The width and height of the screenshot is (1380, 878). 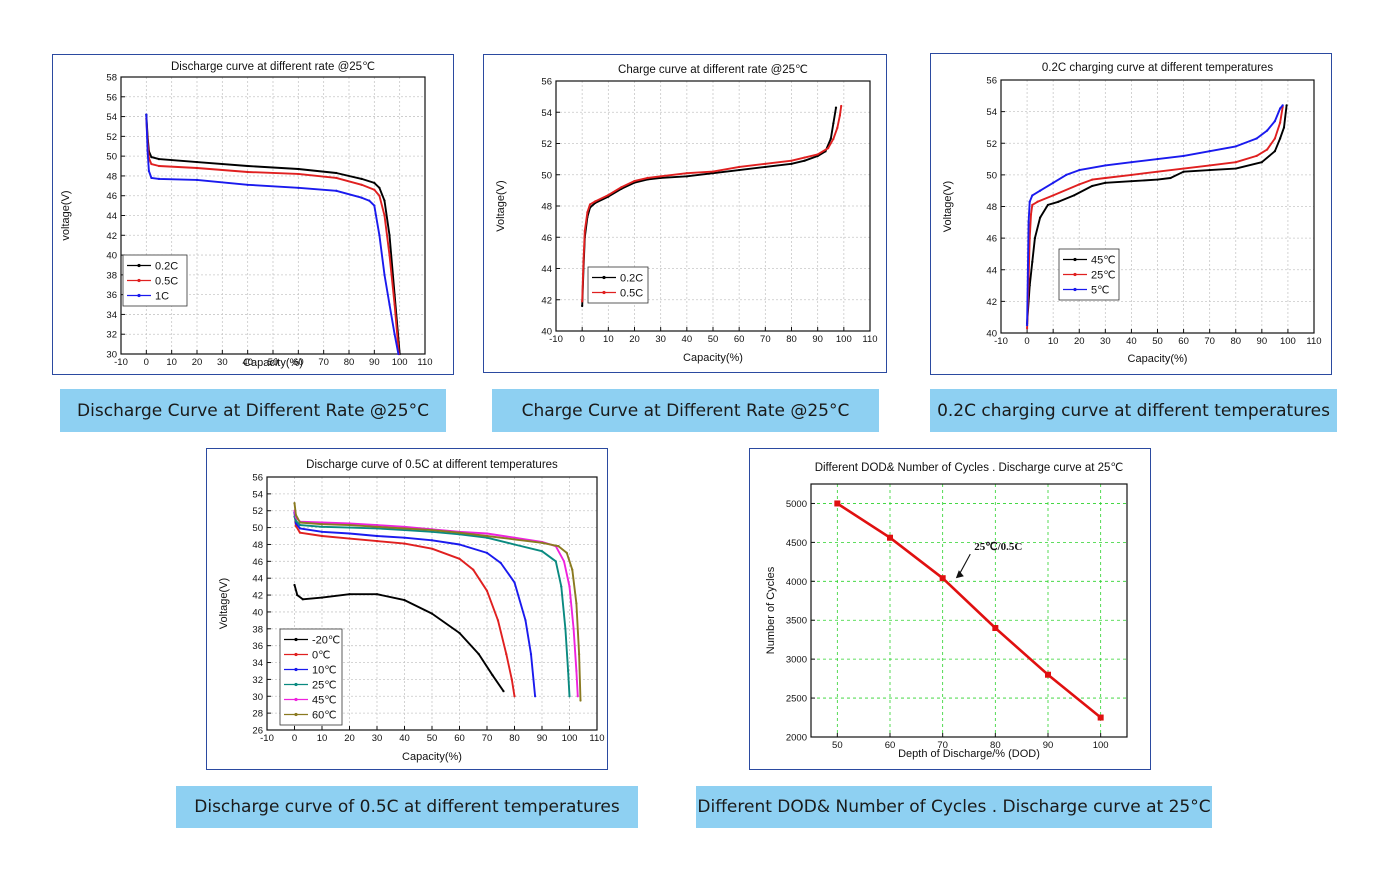 What do you see at coordinates (631, 279) in the screenshot?
I see `legend-label: 0.2C` at bounding box center [631, 279].